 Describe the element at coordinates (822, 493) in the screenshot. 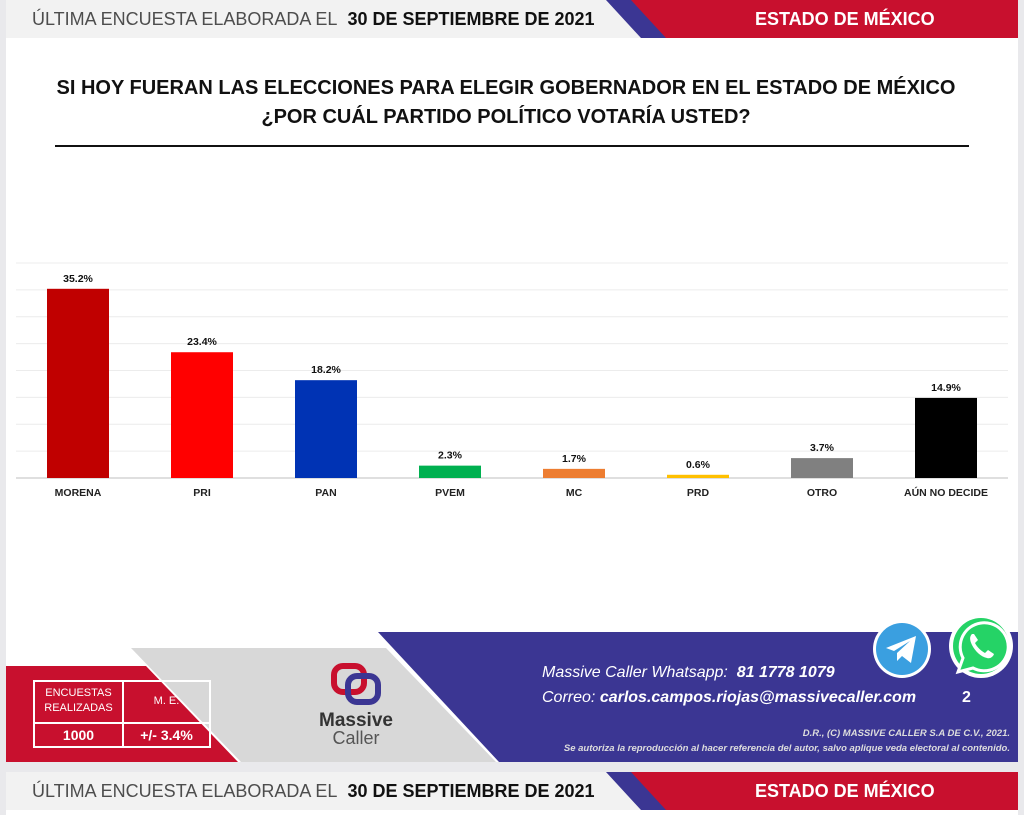

I see `category-label: OTRO` at that location.